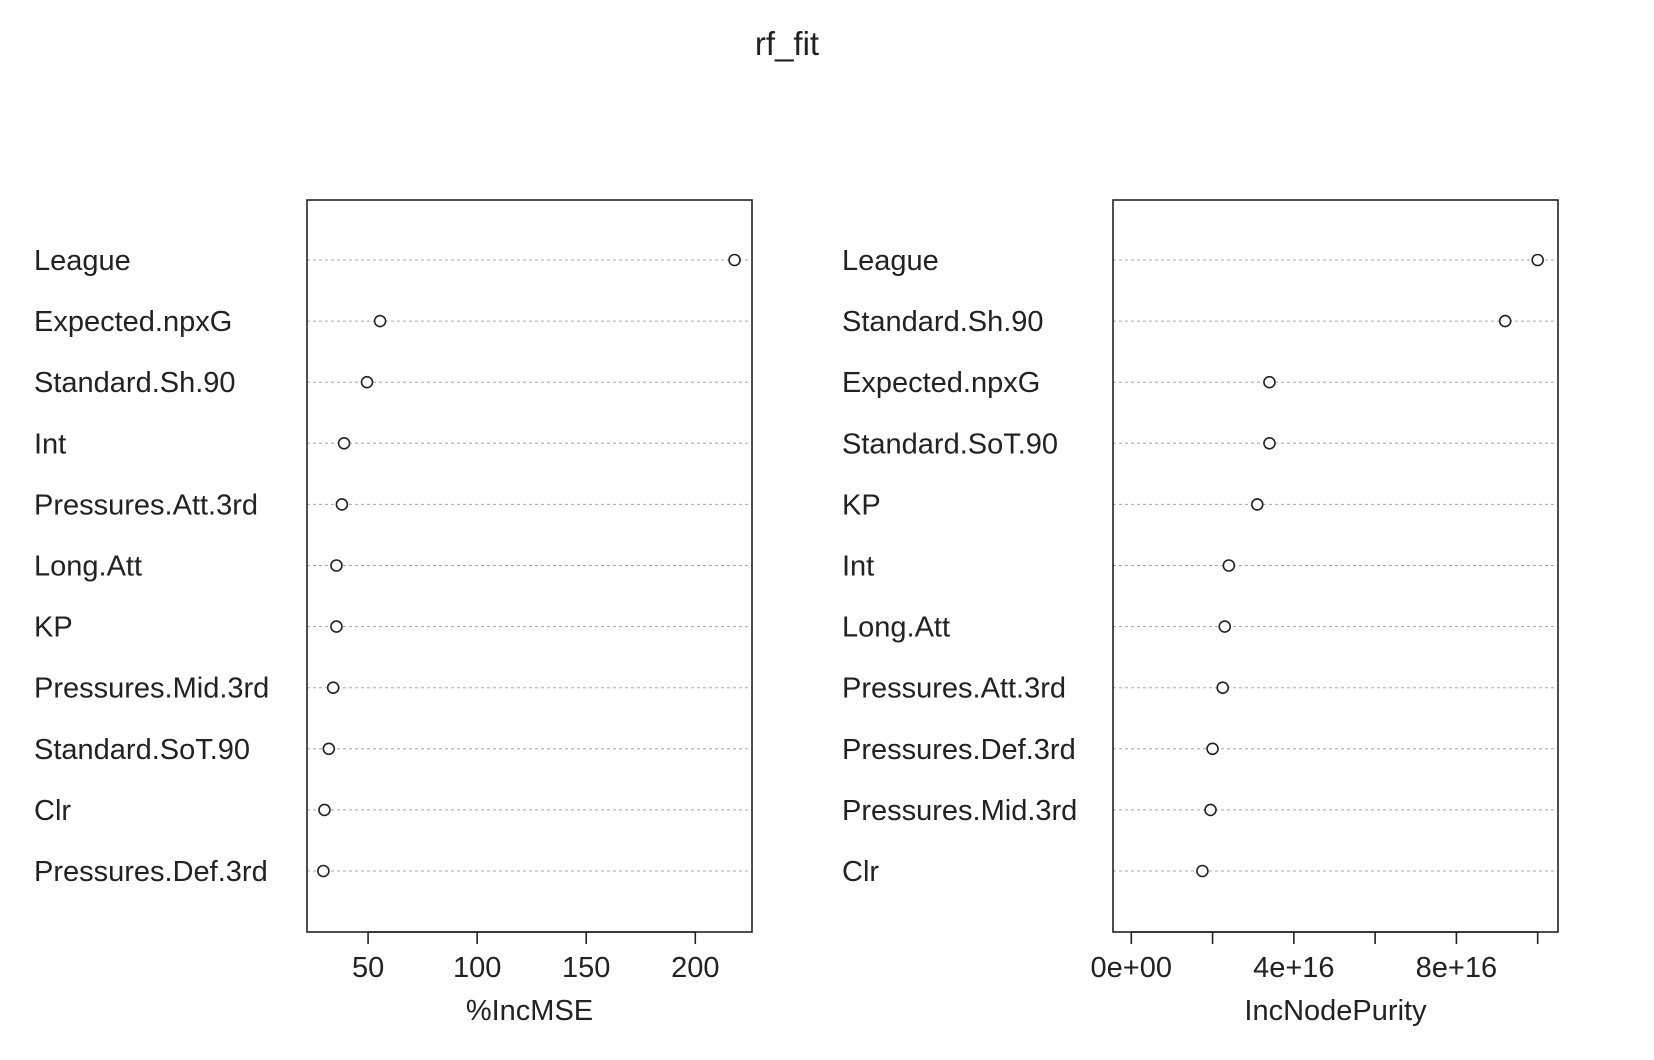 This screenshot has height=1060, width=1654. Describe the element at coordinates (1293, 968) in the screenshot. I see `x-tick-label: 4e+16` at that location.